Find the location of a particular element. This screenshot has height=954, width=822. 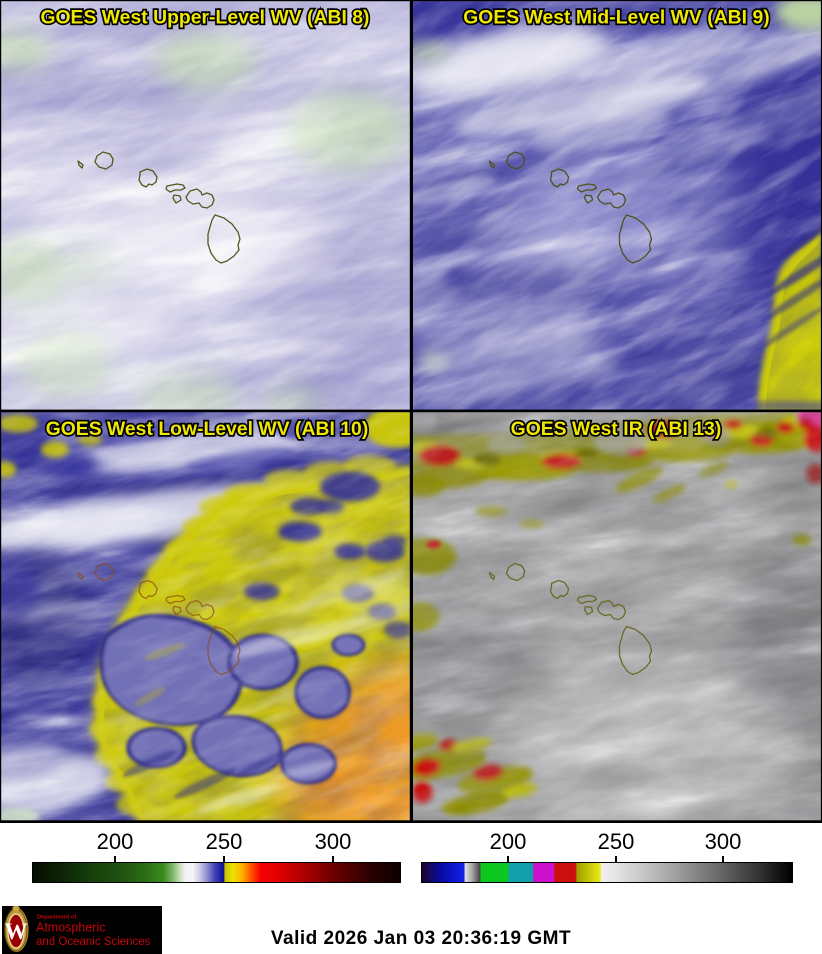

svg-text: GOES West IR (ABI 13) is located at coordinates (616, 429).